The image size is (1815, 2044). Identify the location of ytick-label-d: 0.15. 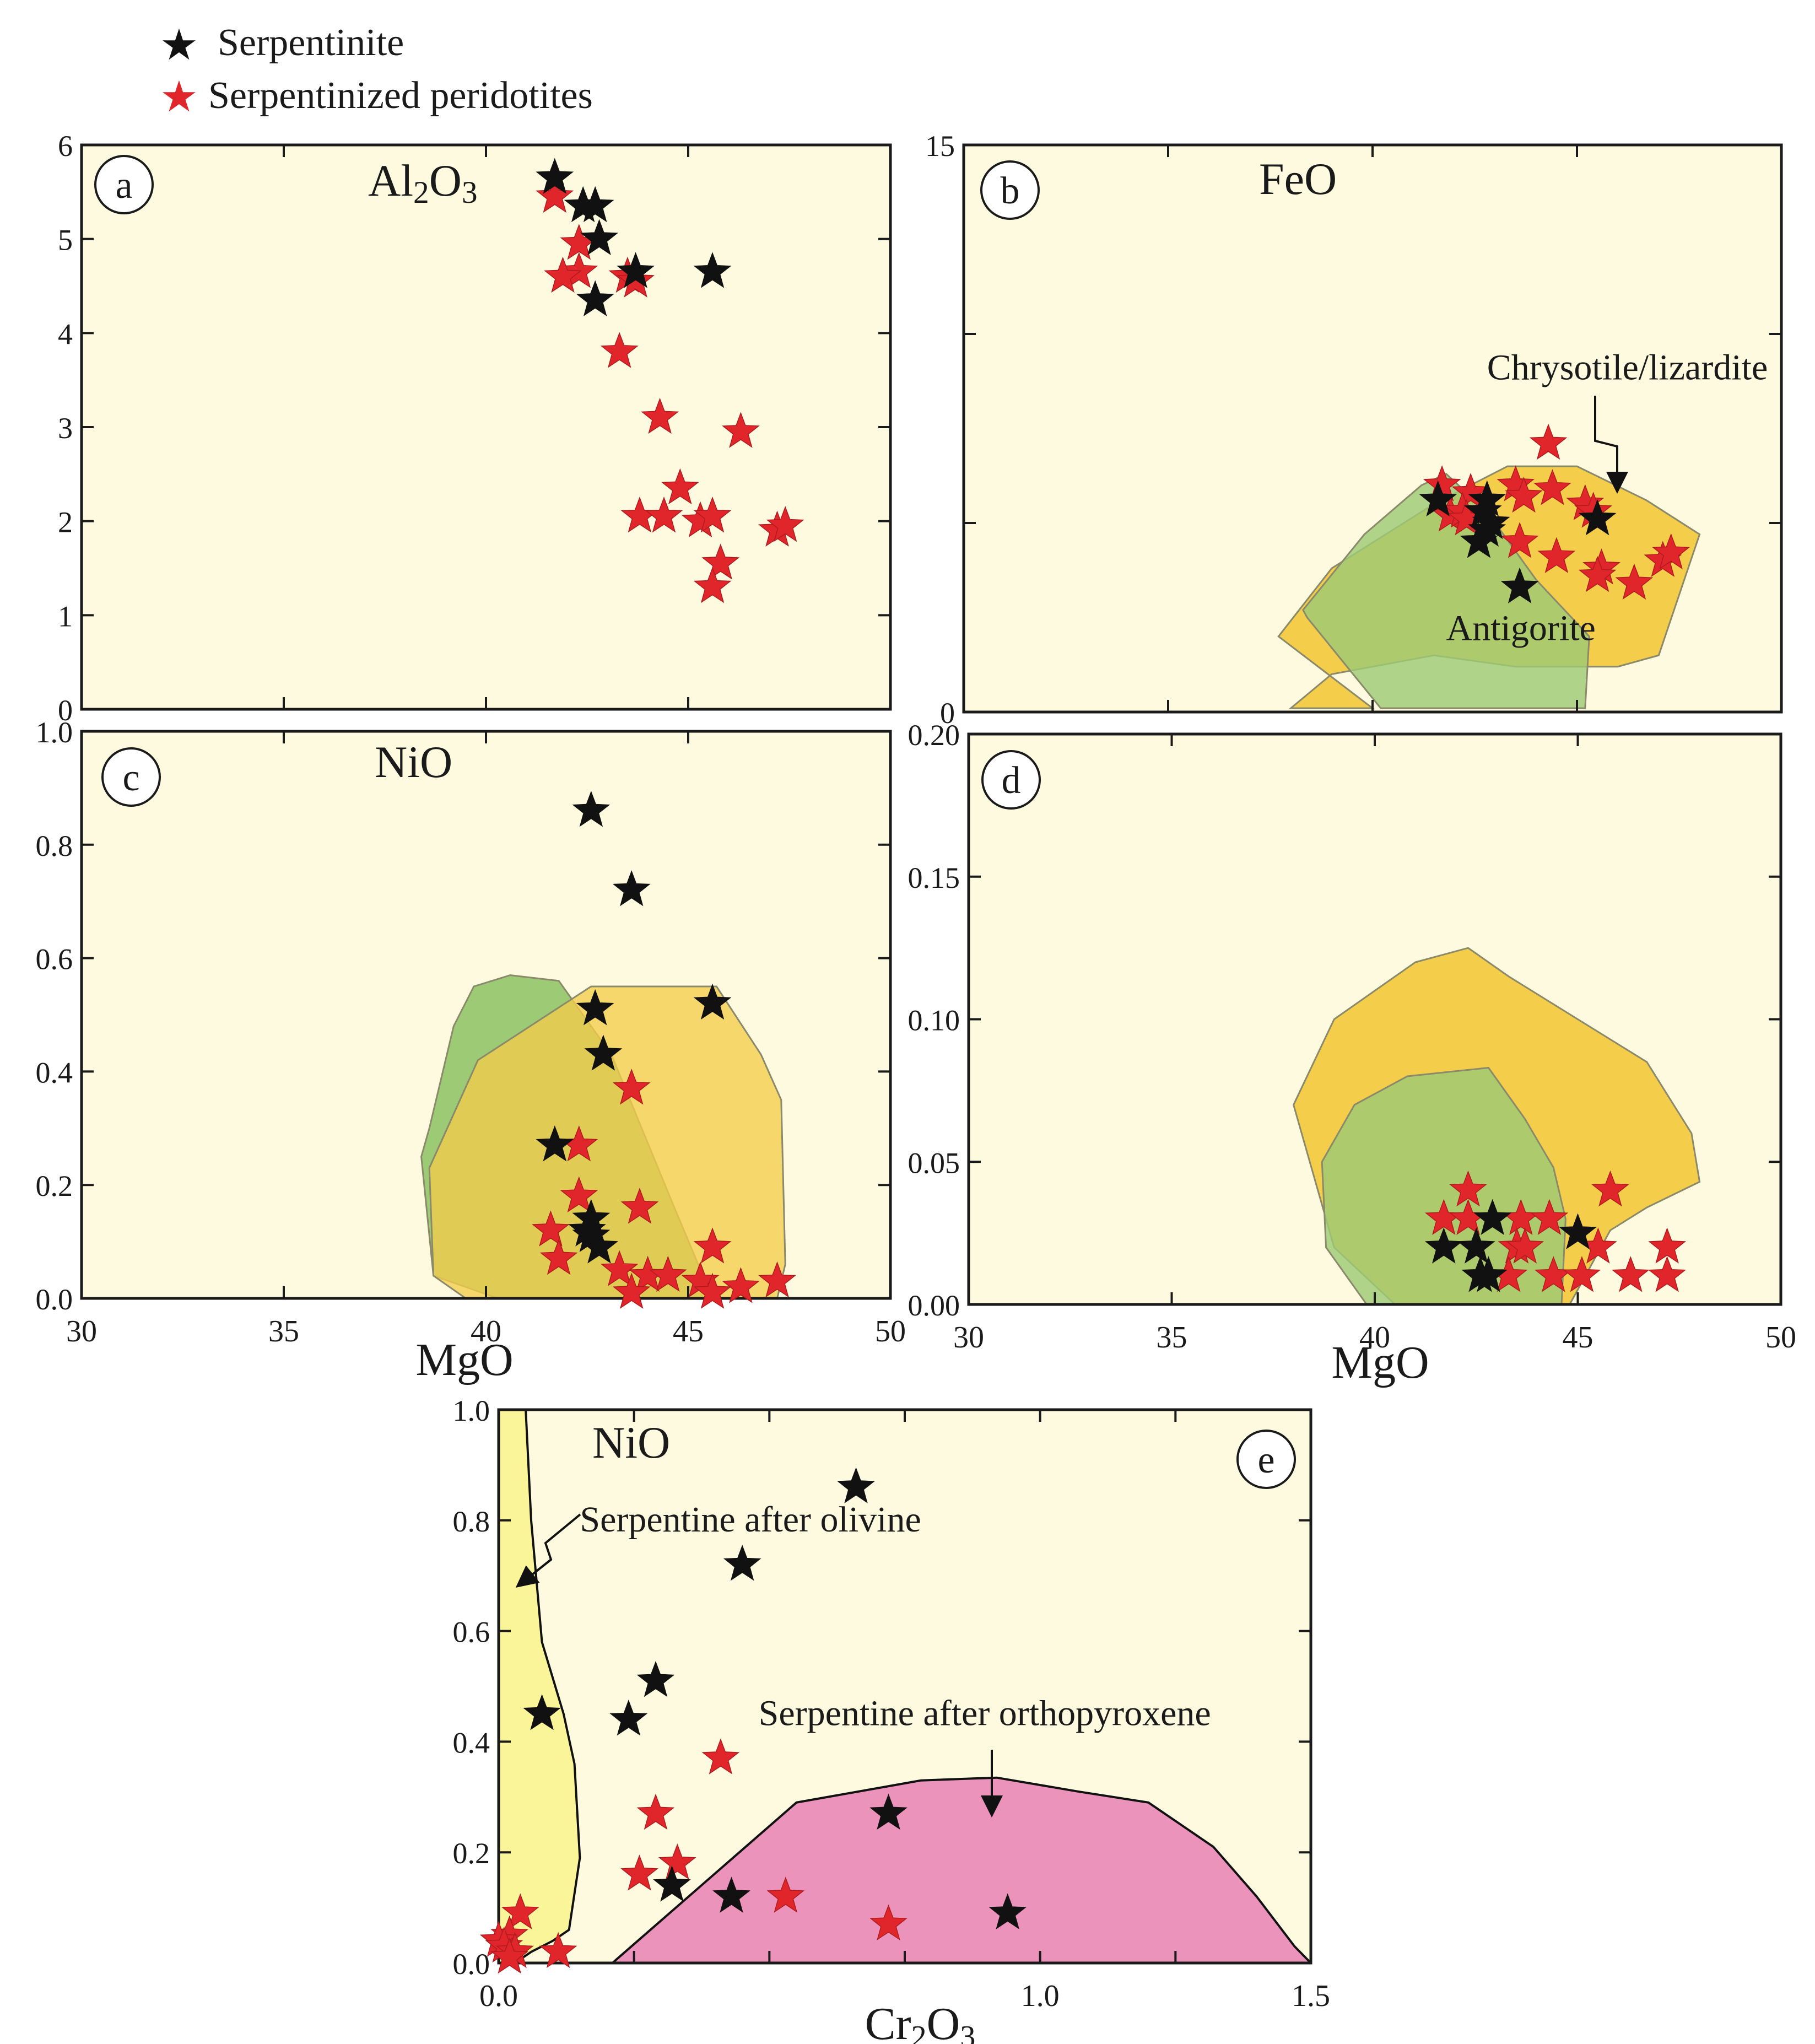
(934, 877).